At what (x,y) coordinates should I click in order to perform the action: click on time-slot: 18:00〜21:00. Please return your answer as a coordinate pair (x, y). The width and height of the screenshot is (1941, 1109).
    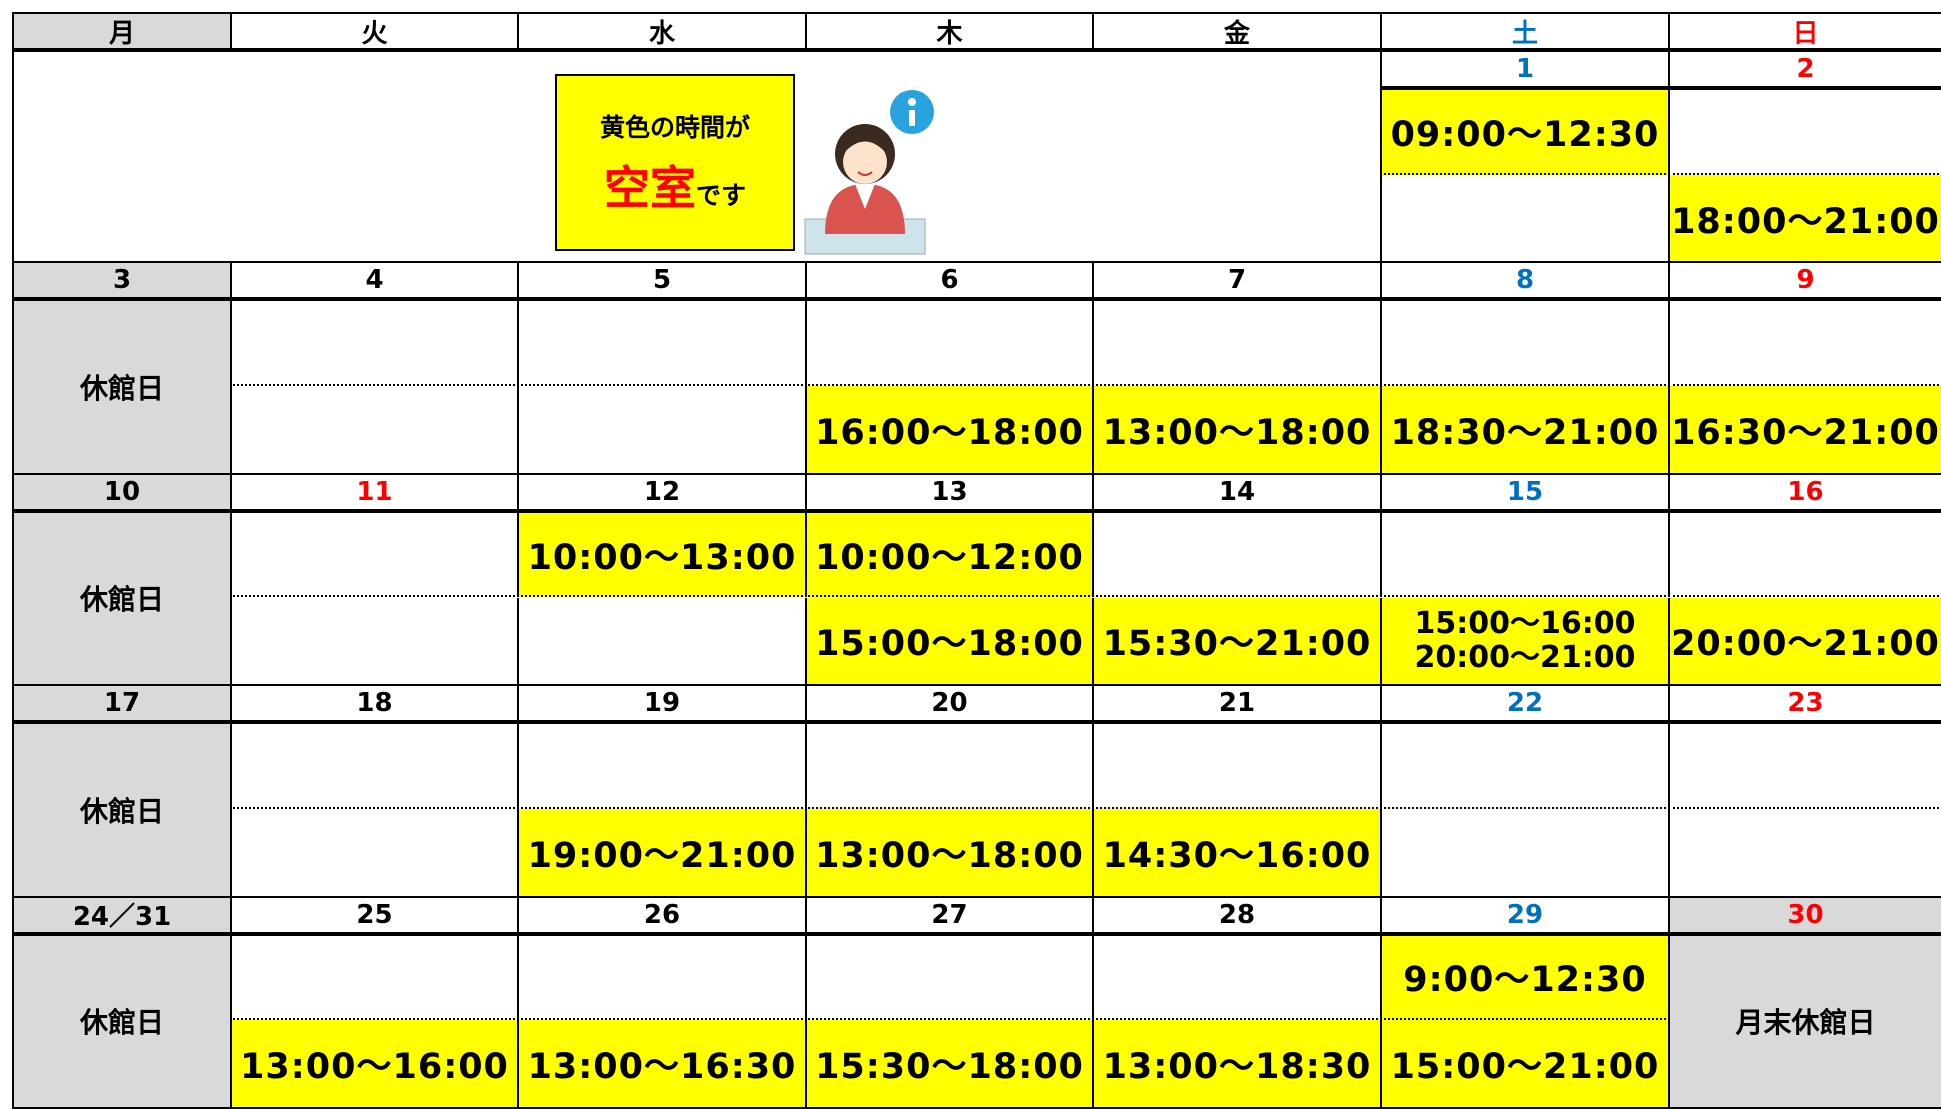
    Looking at the image, I should click on (1804, 219).